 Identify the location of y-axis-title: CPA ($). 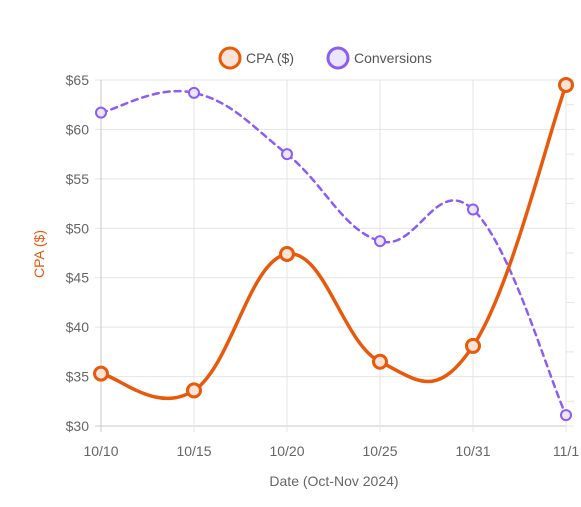
(39, 254).